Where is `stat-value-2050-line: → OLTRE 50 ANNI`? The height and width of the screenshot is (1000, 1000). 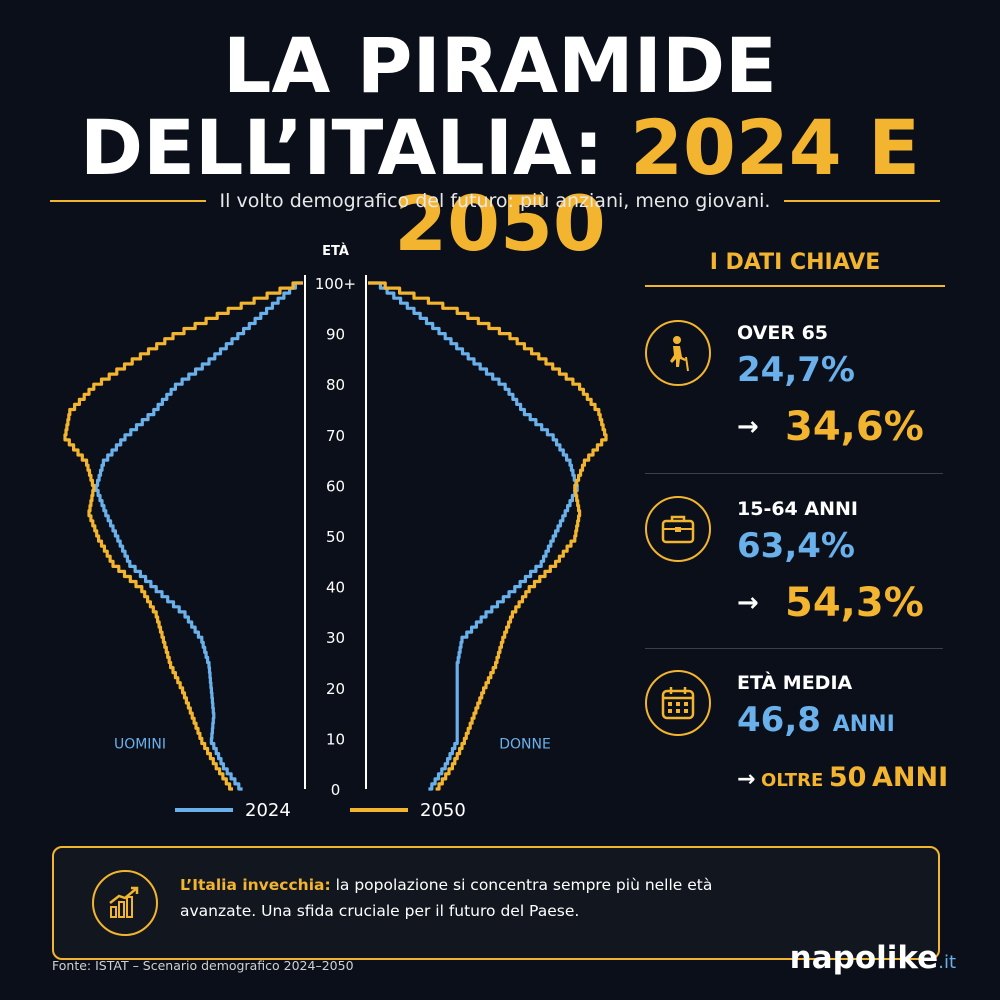 stat-value-2050-line: → OLTRE 50 ANNI is located at coordinates (842, 777).